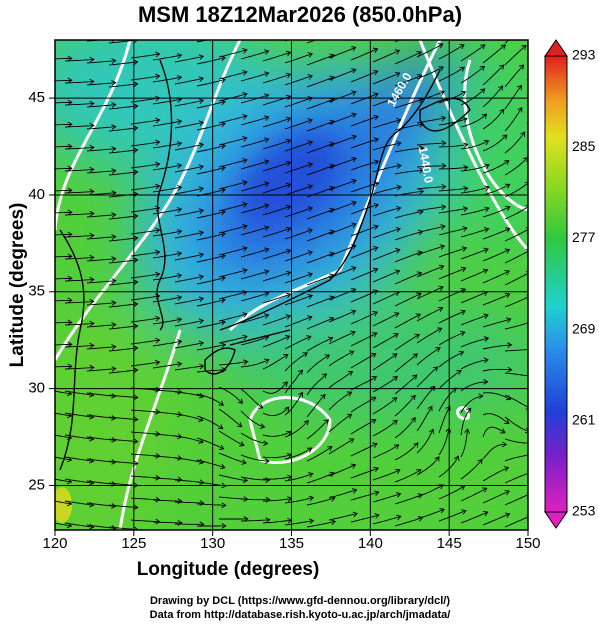  I want to click on chart-title: MSM 18Z12Mar2026 (850.0hPa), so click(300, 14).